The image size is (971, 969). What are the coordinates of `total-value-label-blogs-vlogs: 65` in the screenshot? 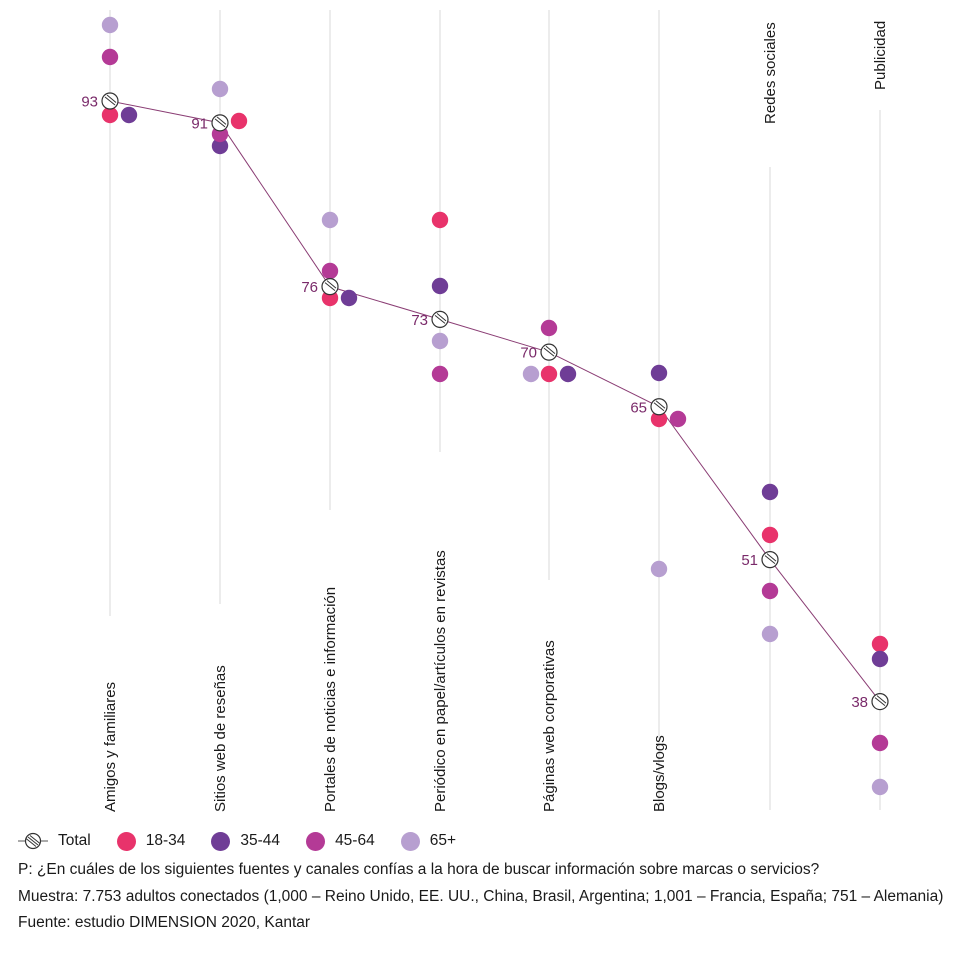 It's located at (638, 407).